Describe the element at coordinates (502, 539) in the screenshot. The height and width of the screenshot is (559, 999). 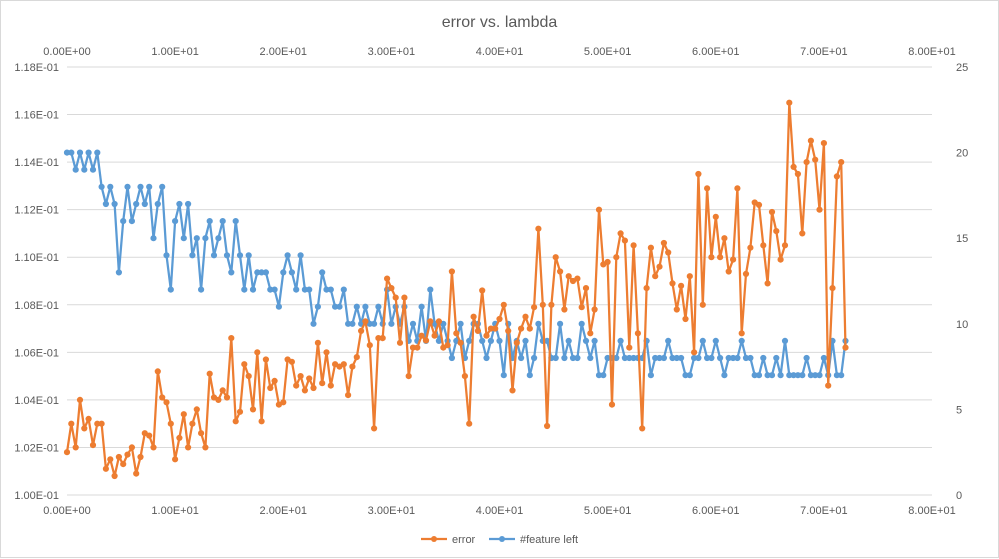
I see `legend-marker` at that location.